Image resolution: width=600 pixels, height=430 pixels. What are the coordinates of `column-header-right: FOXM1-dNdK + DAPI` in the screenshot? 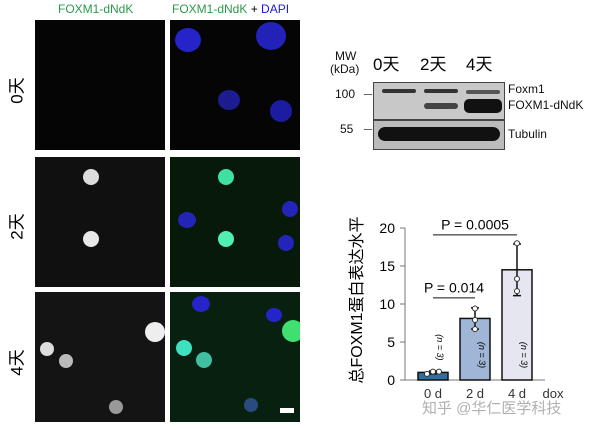 It's located at (230, 9).